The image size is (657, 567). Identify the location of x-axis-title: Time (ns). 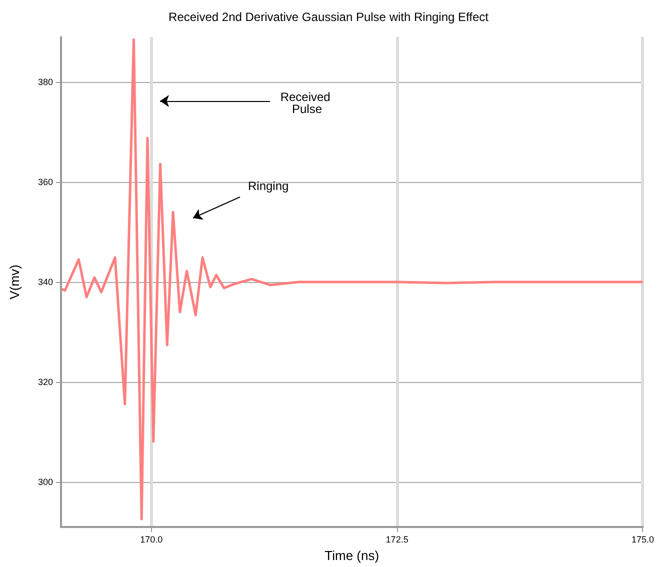
(352, 555).